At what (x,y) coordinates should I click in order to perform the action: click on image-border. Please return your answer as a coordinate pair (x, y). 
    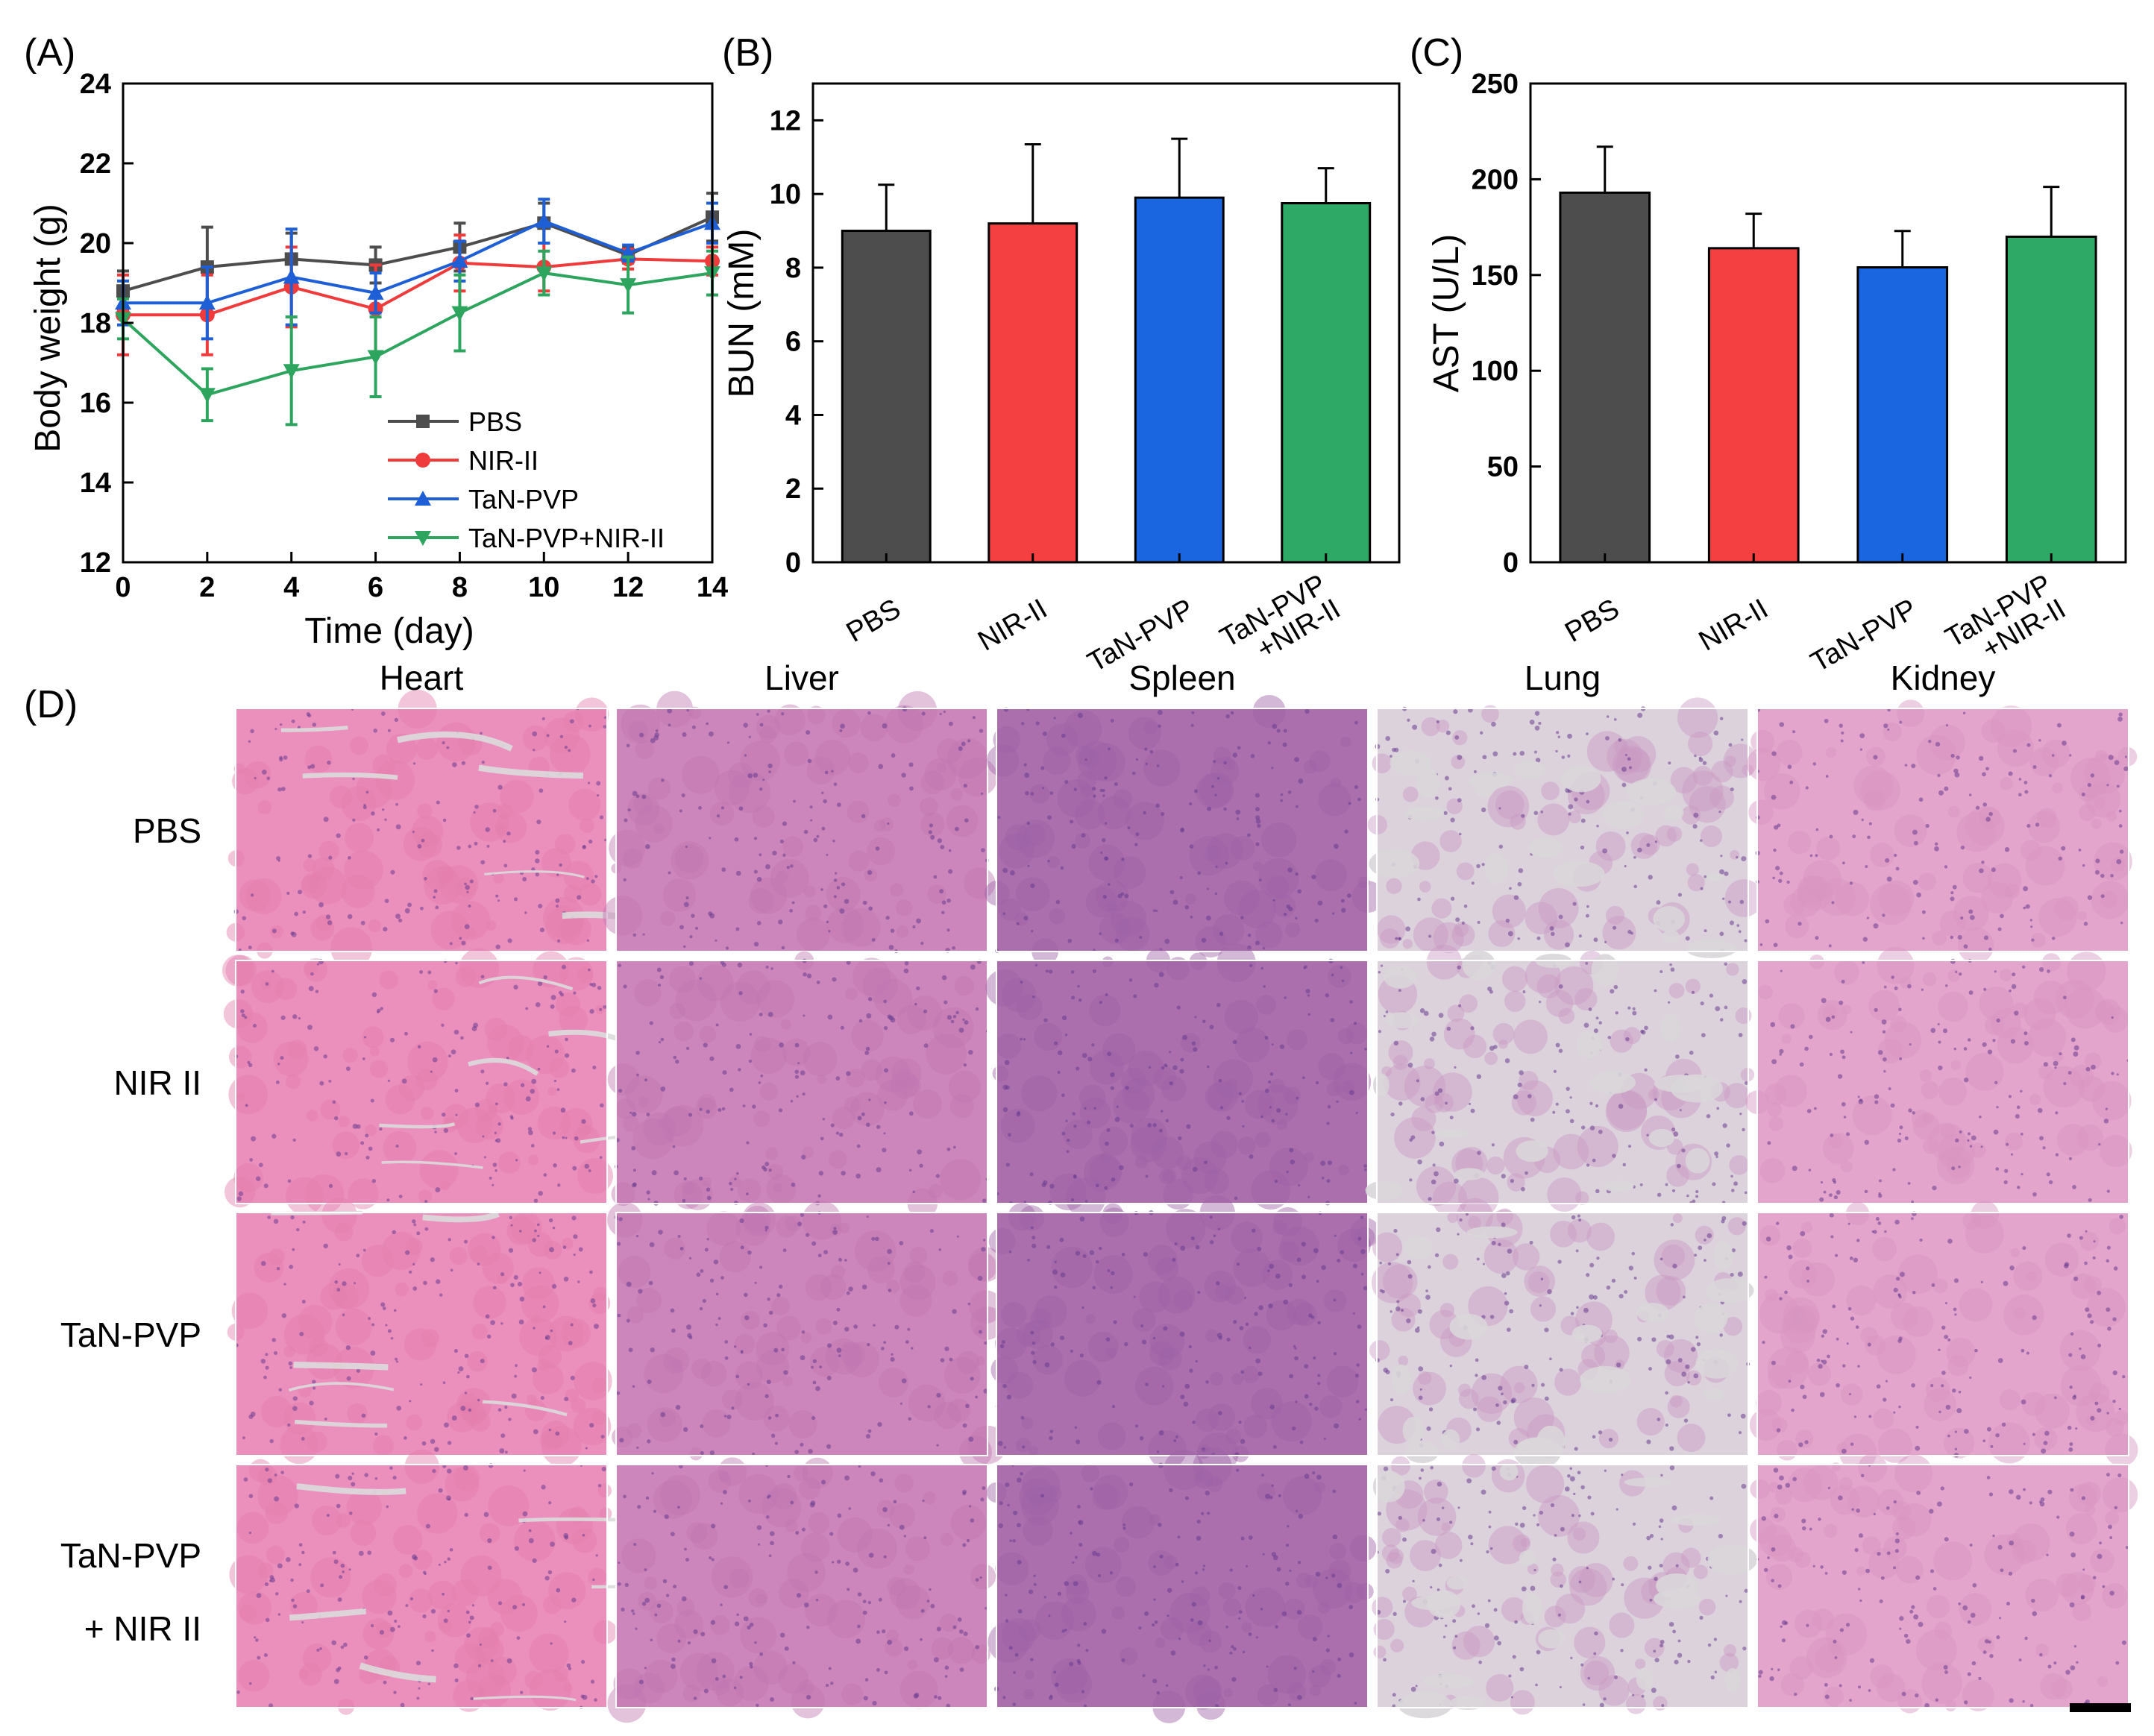
    Looking at the image, I should click on (1563, 1082).